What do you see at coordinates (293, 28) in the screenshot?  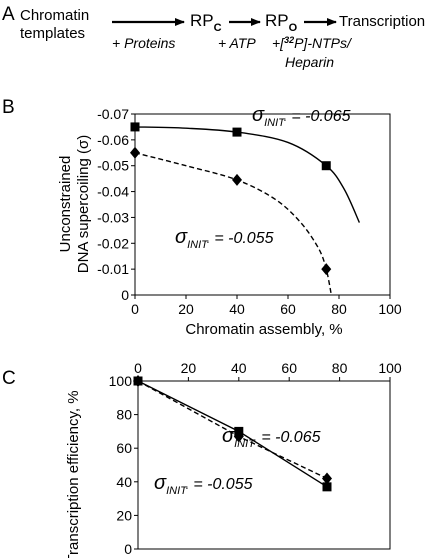 I see `rpo-sub: O` at bounding box center [293, 28].